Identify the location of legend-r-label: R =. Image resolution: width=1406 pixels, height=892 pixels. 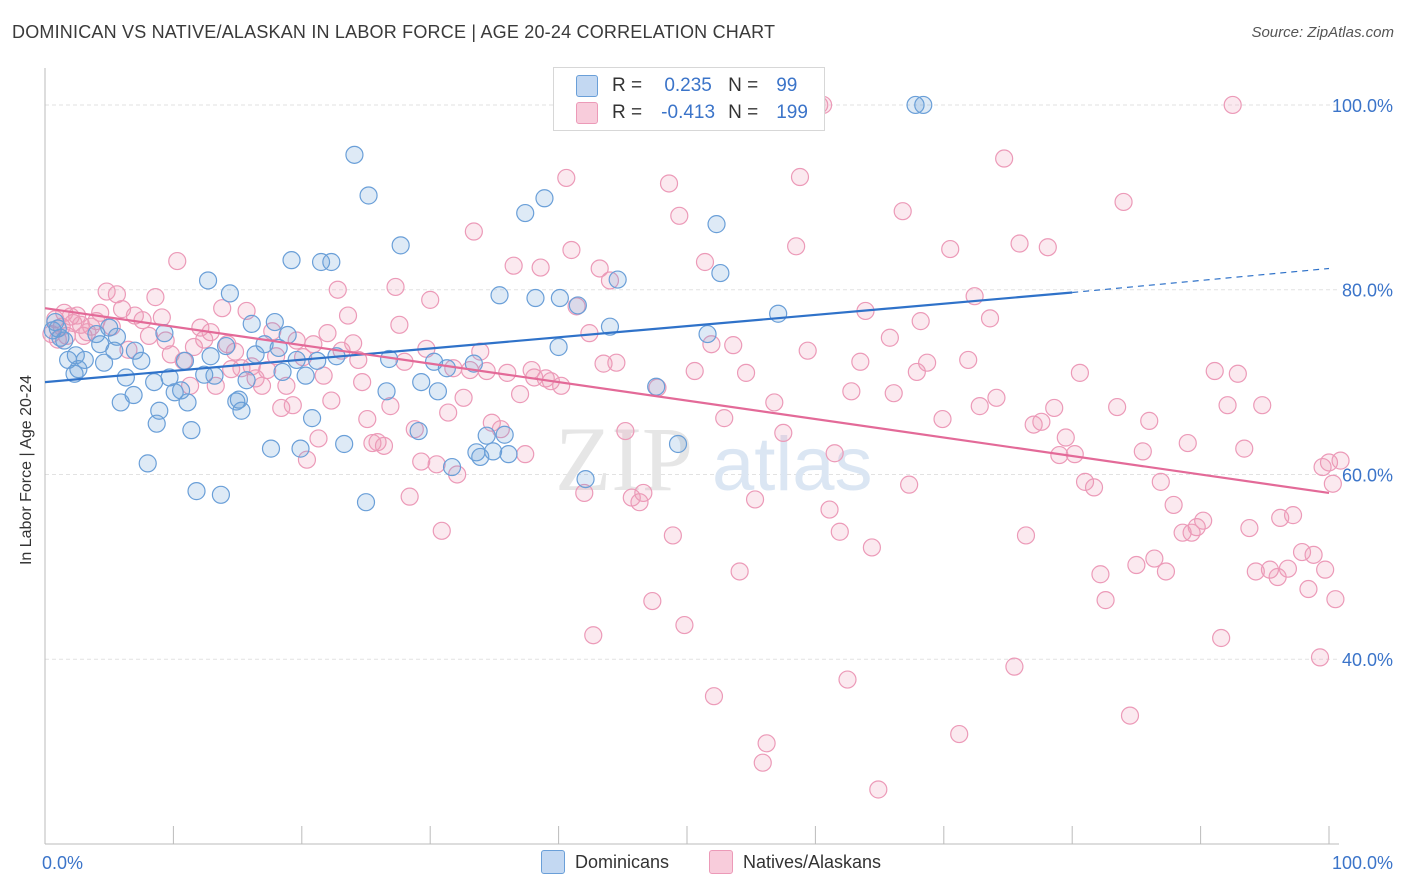
(627, 112).